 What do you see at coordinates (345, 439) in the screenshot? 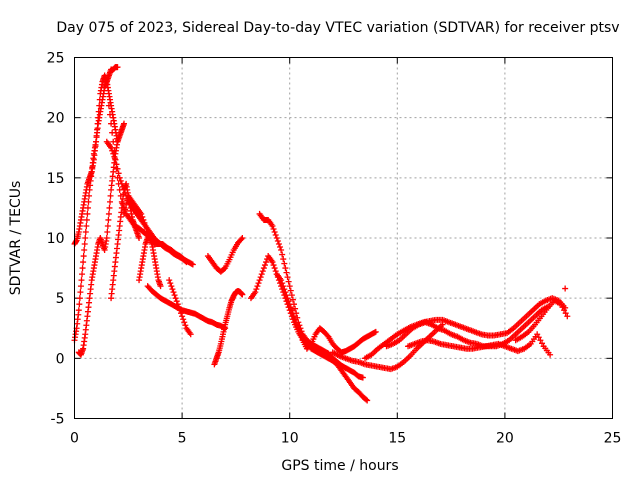
I see `x-tick-labels: 0 5 10 15 20 25` at bounding box center [345, 439].